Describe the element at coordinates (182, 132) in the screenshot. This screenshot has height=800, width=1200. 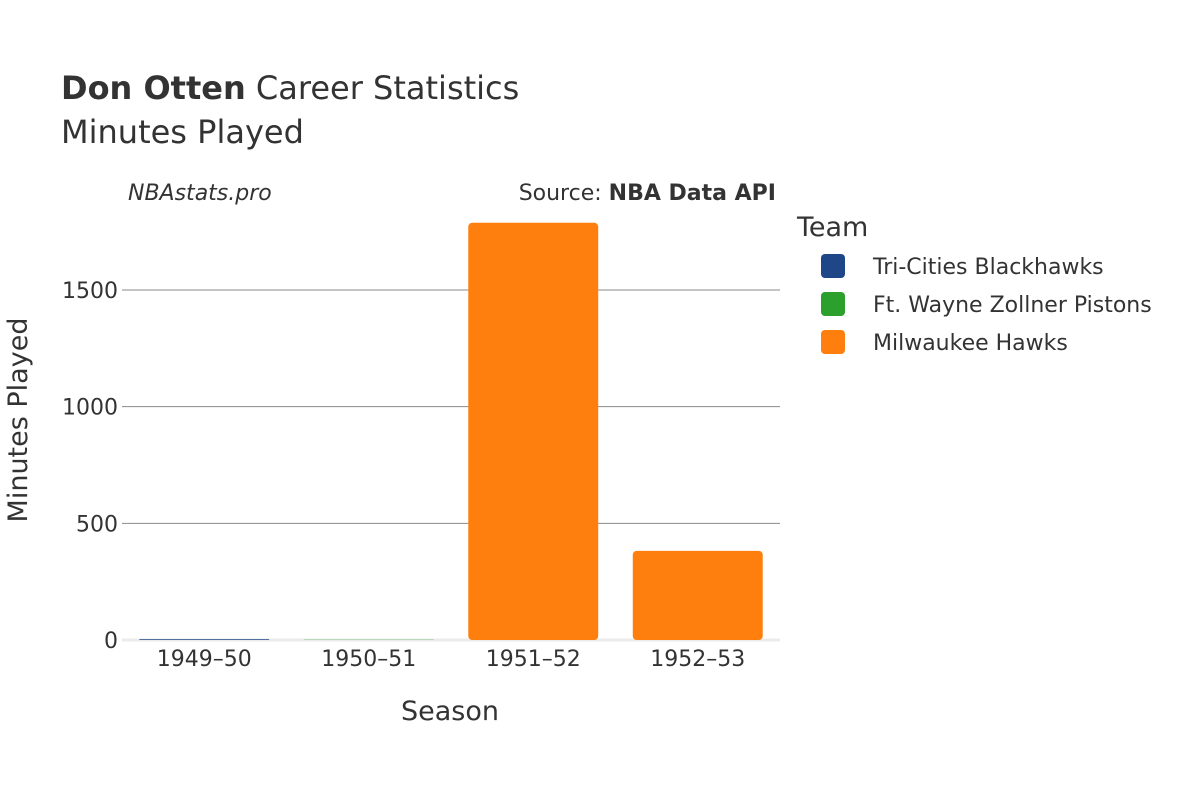
I see `chart-subtitle: Minutes Played` at that location.